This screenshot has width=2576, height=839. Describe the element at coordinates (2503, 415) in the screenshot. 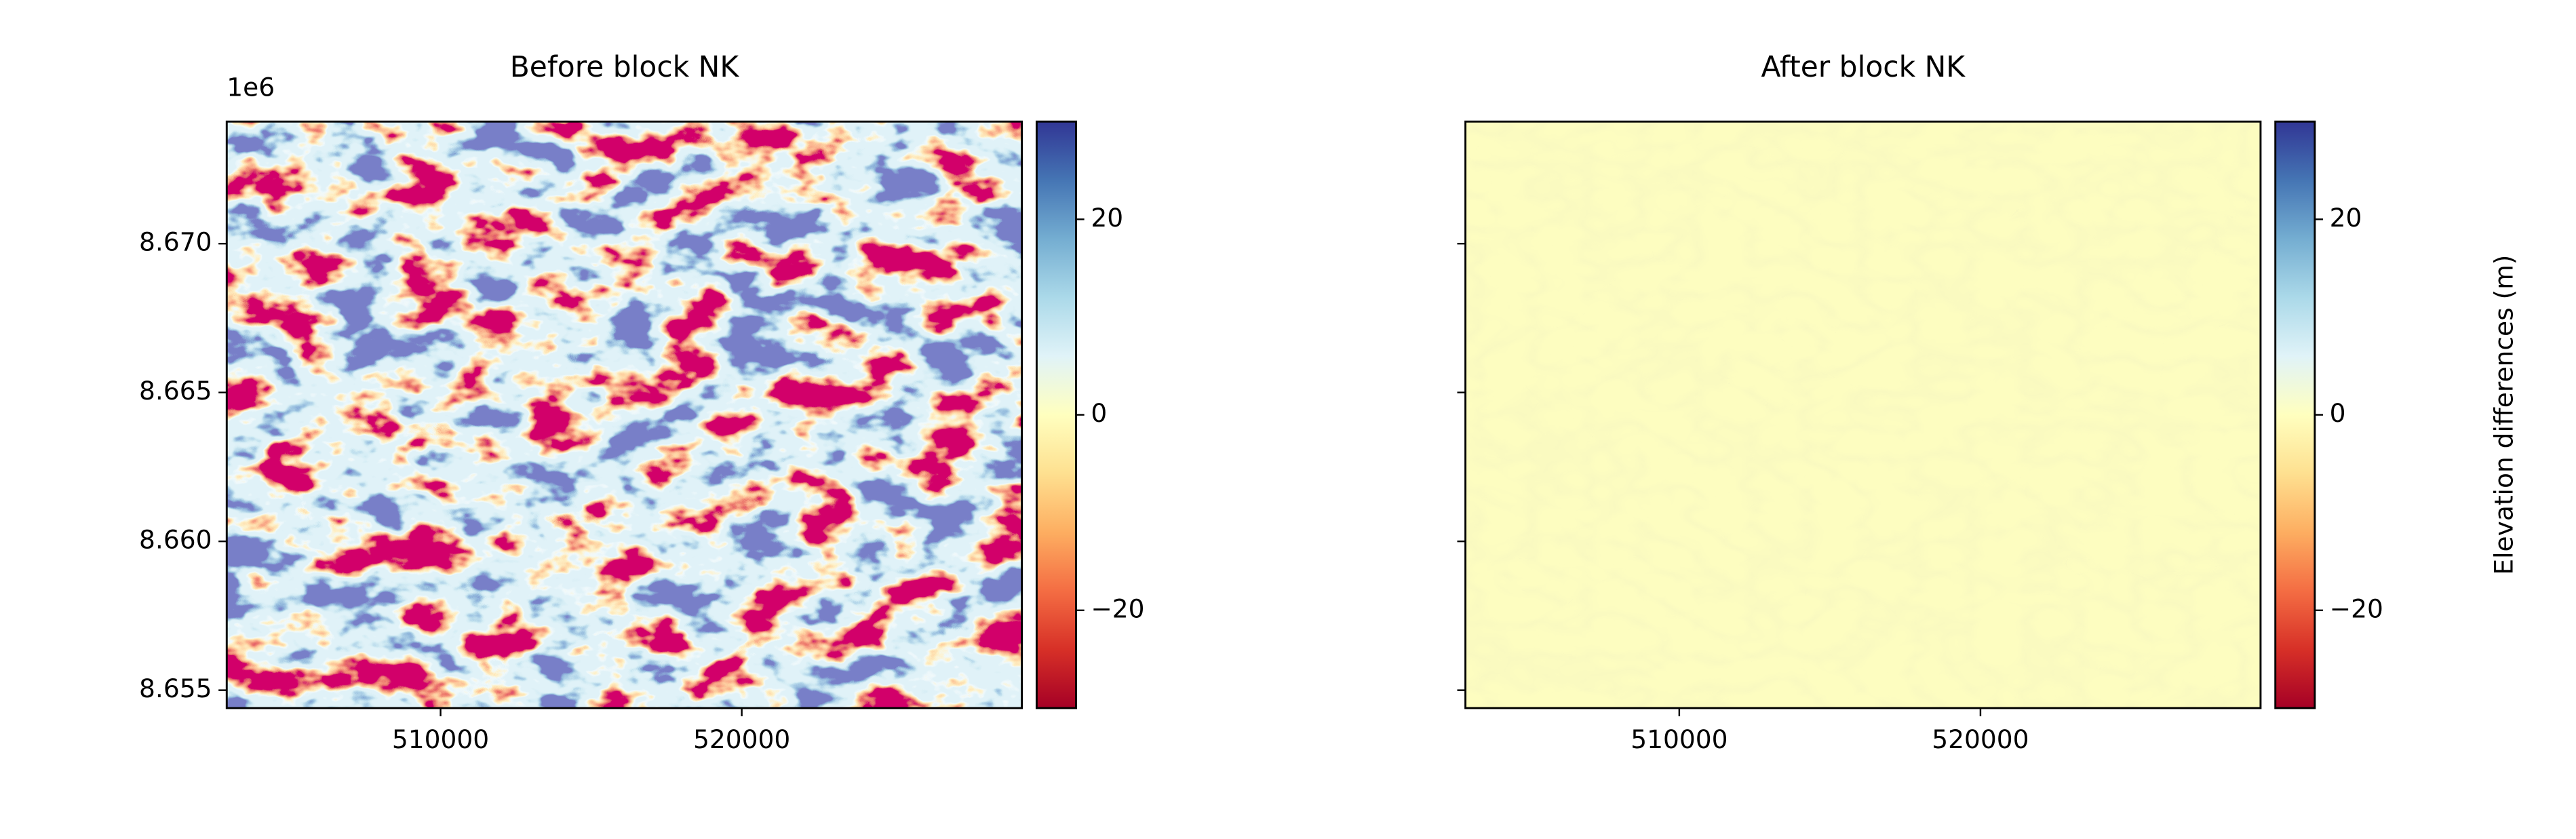

I see `colorbar-label: Elevation differences (m)` at that location.